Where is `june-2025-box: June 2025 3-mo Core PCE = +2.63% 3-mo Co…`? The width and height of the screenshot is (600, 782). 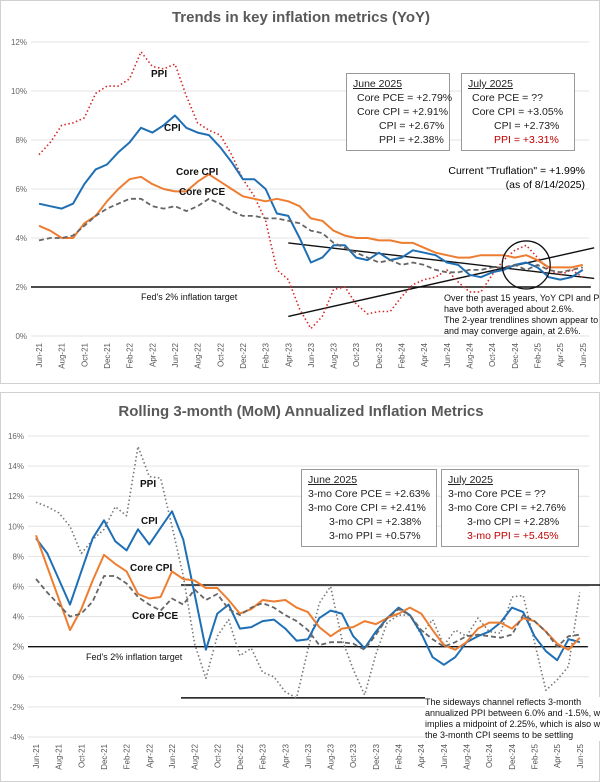
june-2025-box: June 2025 3-mo Core PCE = +2.63% 3-mo Co… is located at coordinates (369, 508).